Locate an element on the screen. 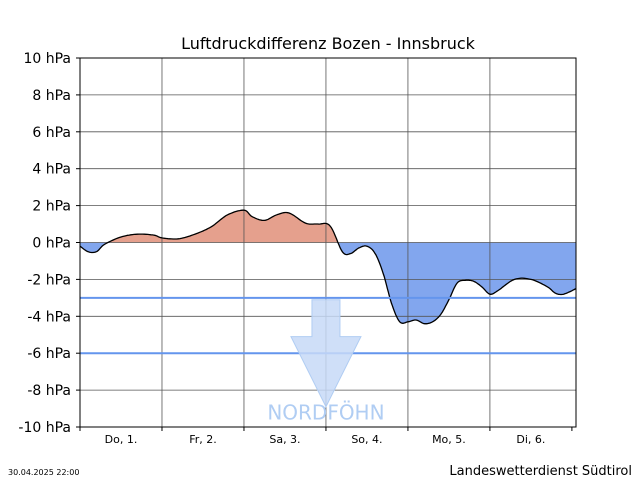 This screenshot has width=640, height=480. x-tick-label: Fr, 2. is located at coordinates (203, 439).